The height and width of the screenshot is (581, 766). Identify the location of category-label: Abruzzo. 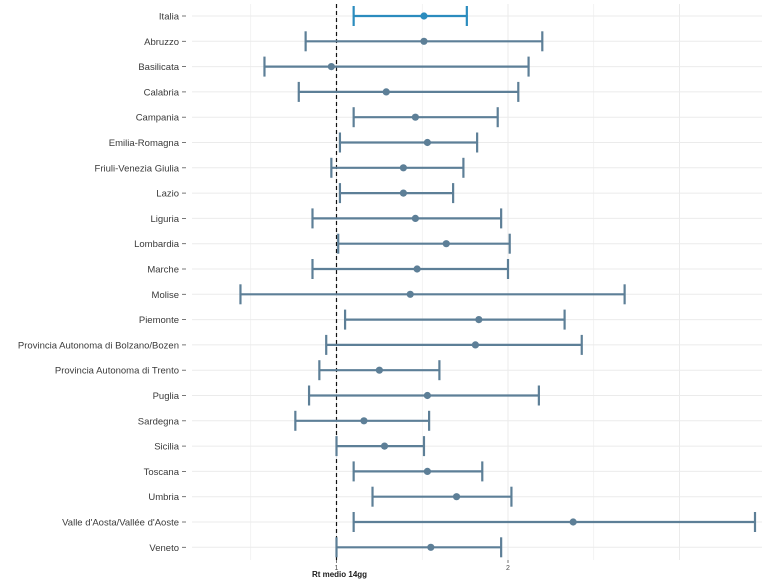
(161, 42).